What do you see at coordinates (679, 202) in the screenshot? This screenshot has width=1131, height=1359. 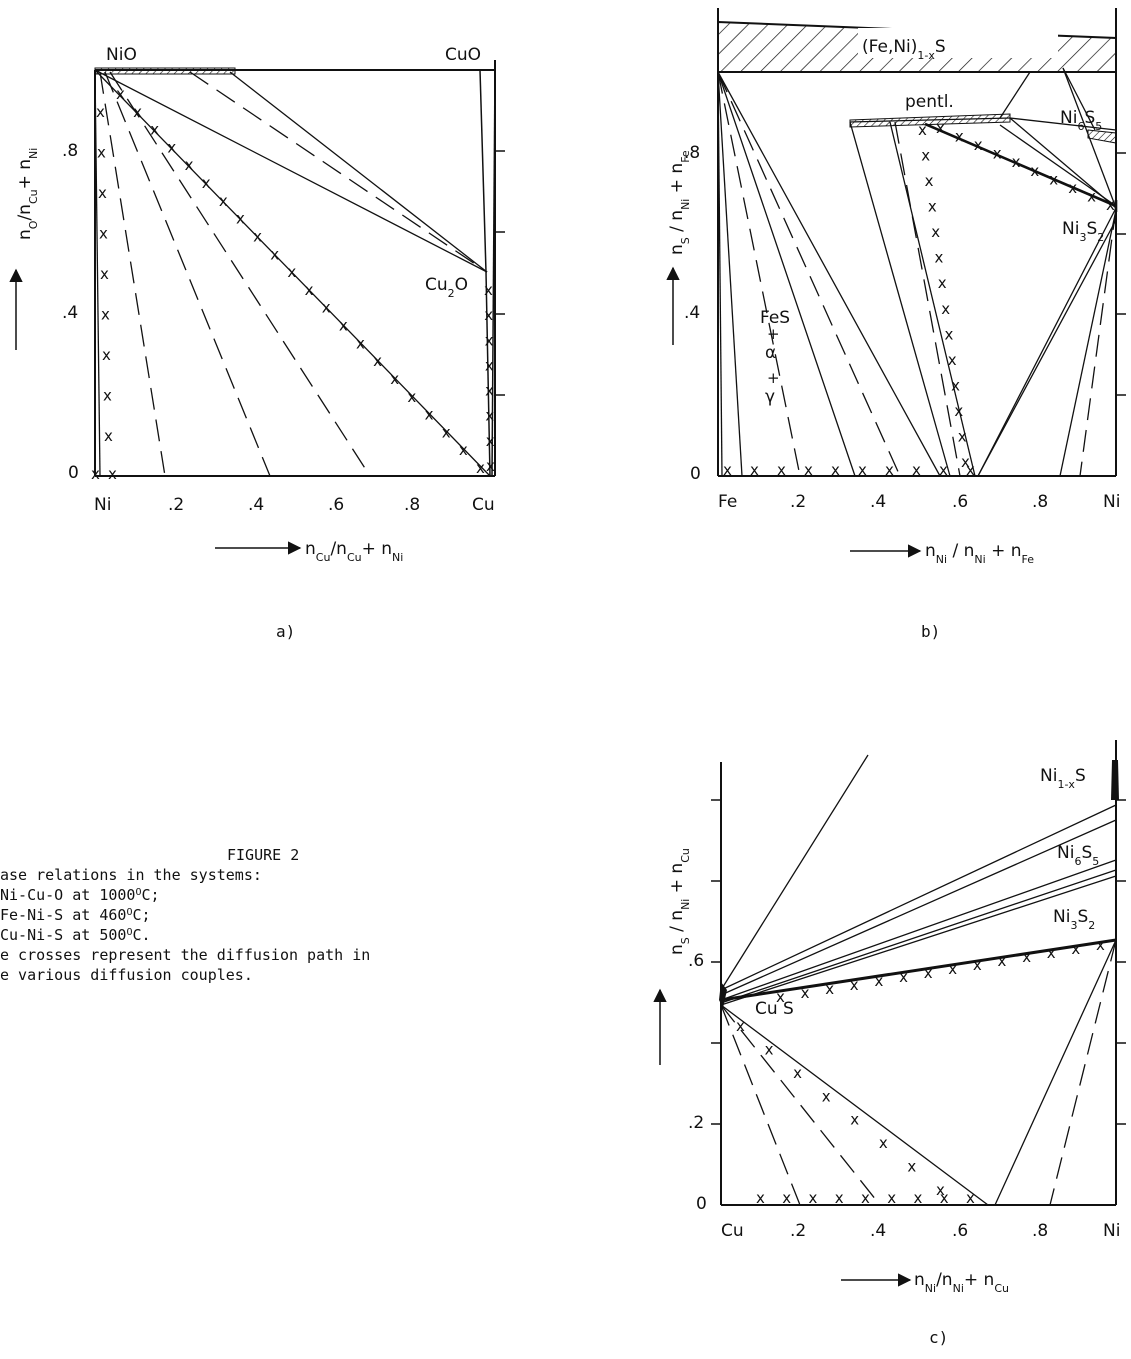 I see `svg-text: nS / nNi + nFe` at bounding box center [679, 202].